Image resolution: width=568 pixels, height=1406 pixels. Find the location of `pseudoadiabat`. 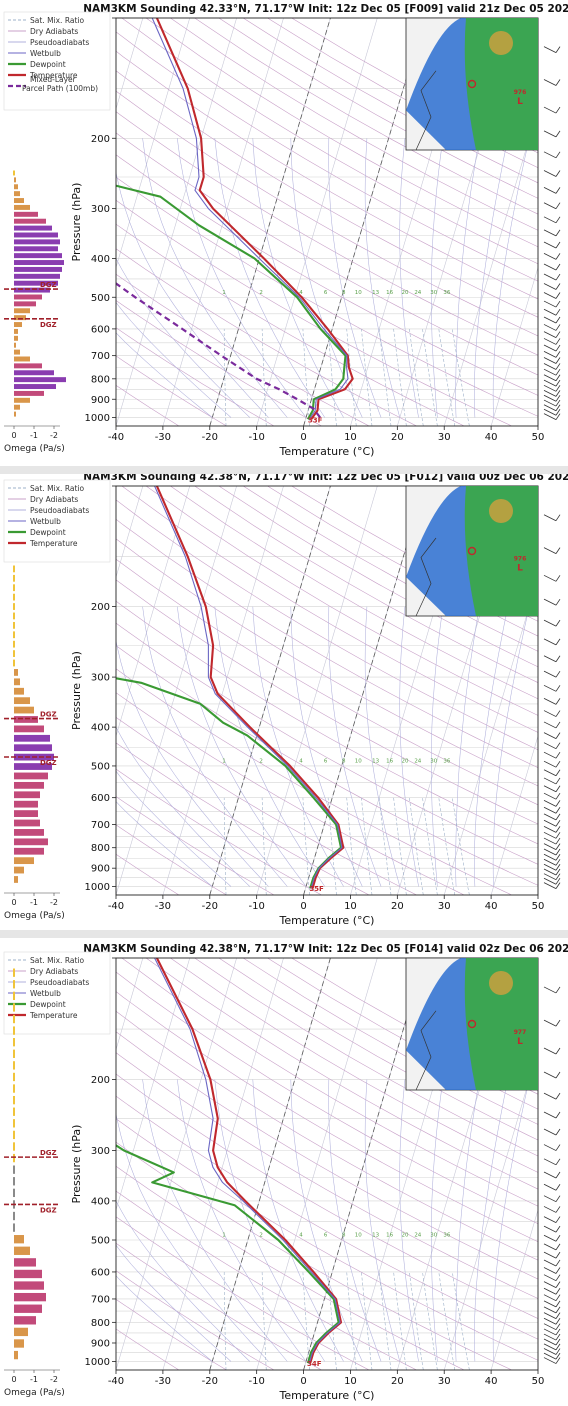

pseudoadiabat is located at coordinates (327, 747).